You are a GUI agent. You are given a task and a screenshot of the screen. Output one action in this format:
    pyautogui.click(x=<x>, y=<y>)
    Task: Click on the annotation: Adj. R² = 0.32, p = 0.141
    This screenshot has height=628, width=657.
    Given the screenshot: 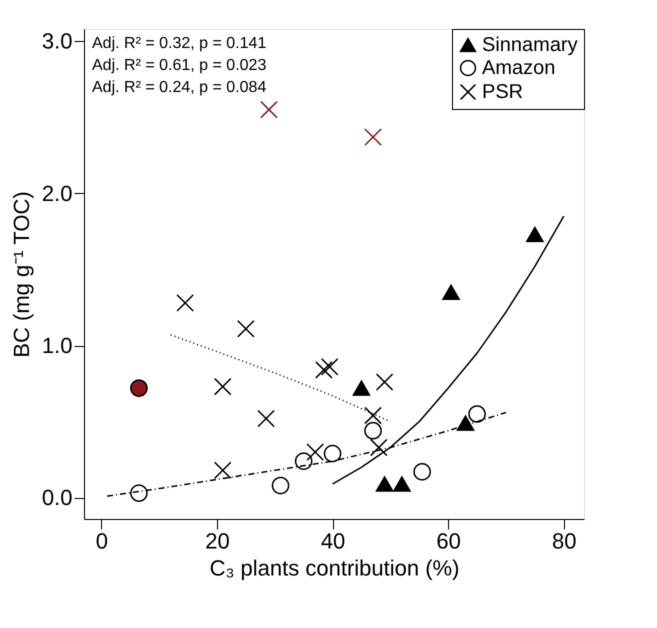 What is the action you would take?
    pyautogui.click(x=179, y=43)
    